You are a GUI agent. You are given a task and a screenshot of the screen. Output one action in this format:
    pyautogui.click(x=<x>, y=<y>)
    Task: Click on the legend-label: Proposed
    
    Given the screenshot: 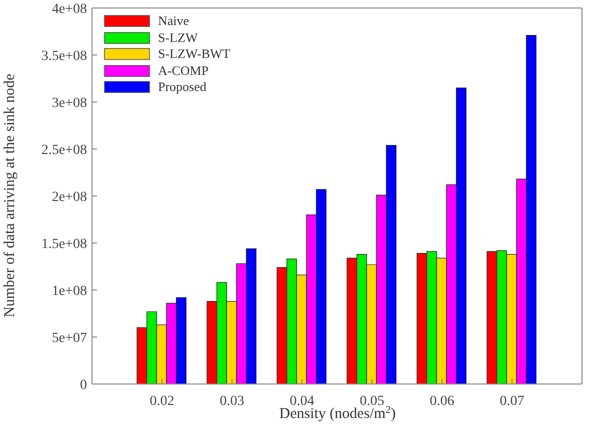 What is the action you would take?
    pyautogui.click(x=182, y=87)
    